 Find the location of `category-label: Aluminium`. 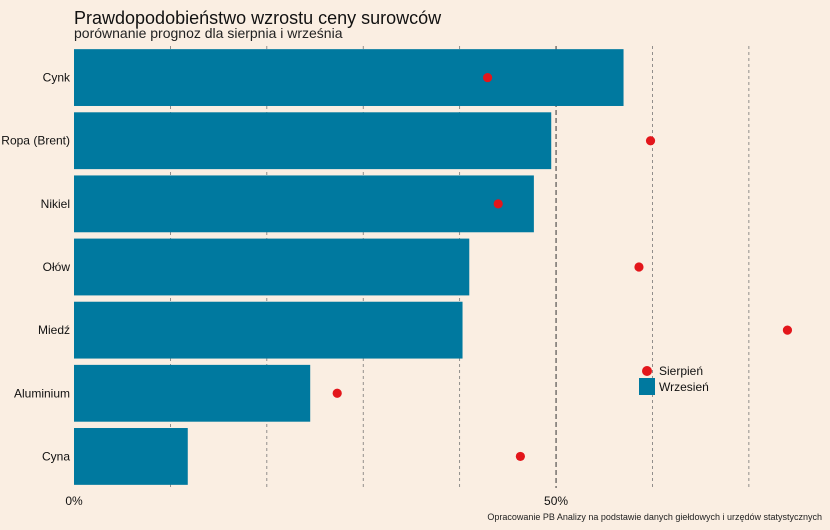

category-label: Aluminium is located at coordinates (42, 393).